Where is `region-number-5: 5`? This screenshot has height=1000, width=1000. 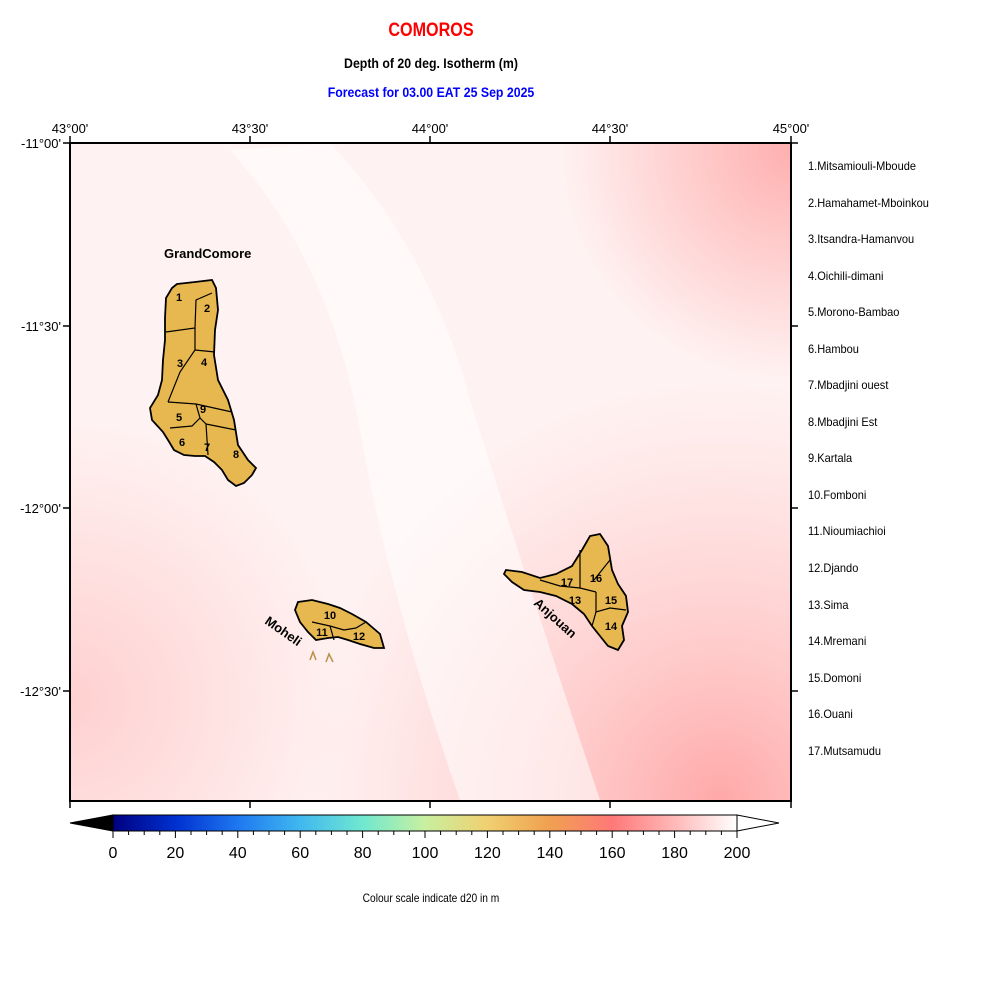
region-number-5: 5 is located at coordinates (179, 418).